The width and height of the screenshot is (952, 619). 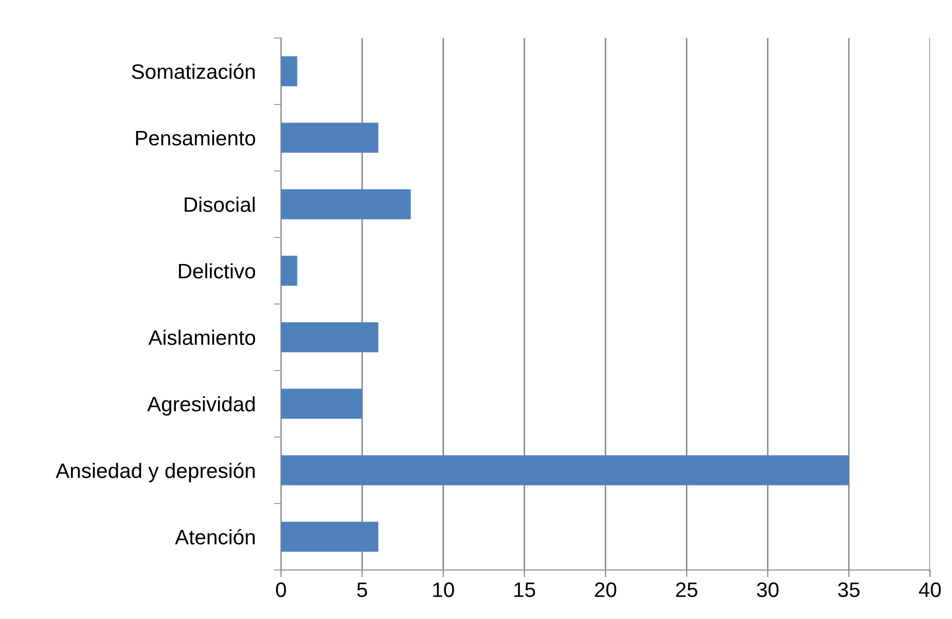 What do you see at coordinates (193, 71) in the screenshot?
I see `y-tick-label: Somatización` at bounding box center [193, 71].